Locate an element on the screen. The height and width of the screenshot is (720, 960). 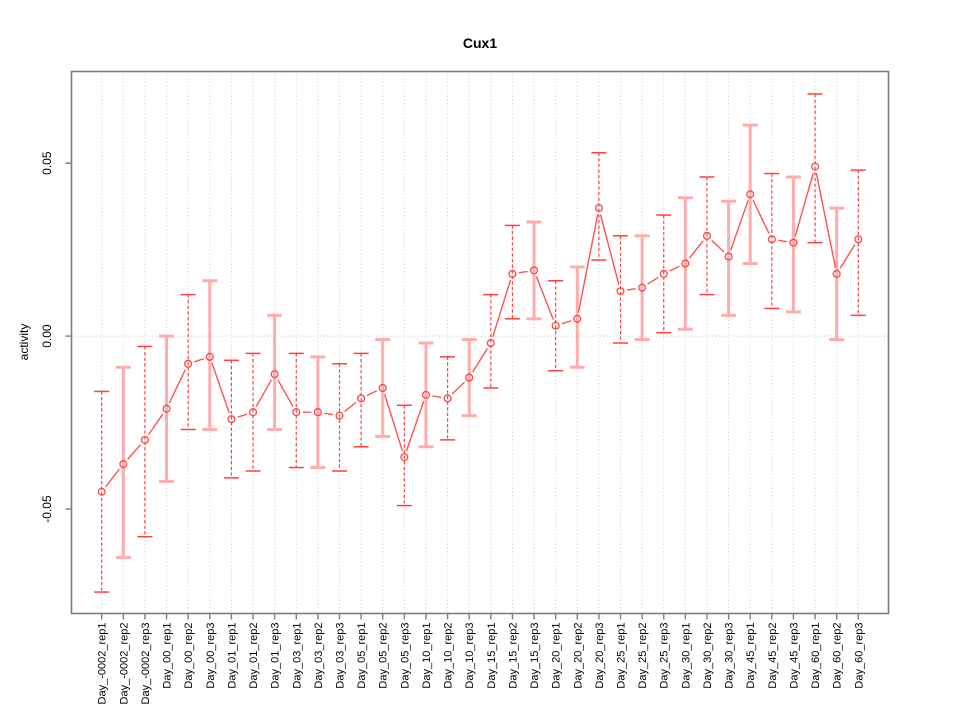
x-tick-label: Day_30_rep3 is located at coordinates (730, 656).